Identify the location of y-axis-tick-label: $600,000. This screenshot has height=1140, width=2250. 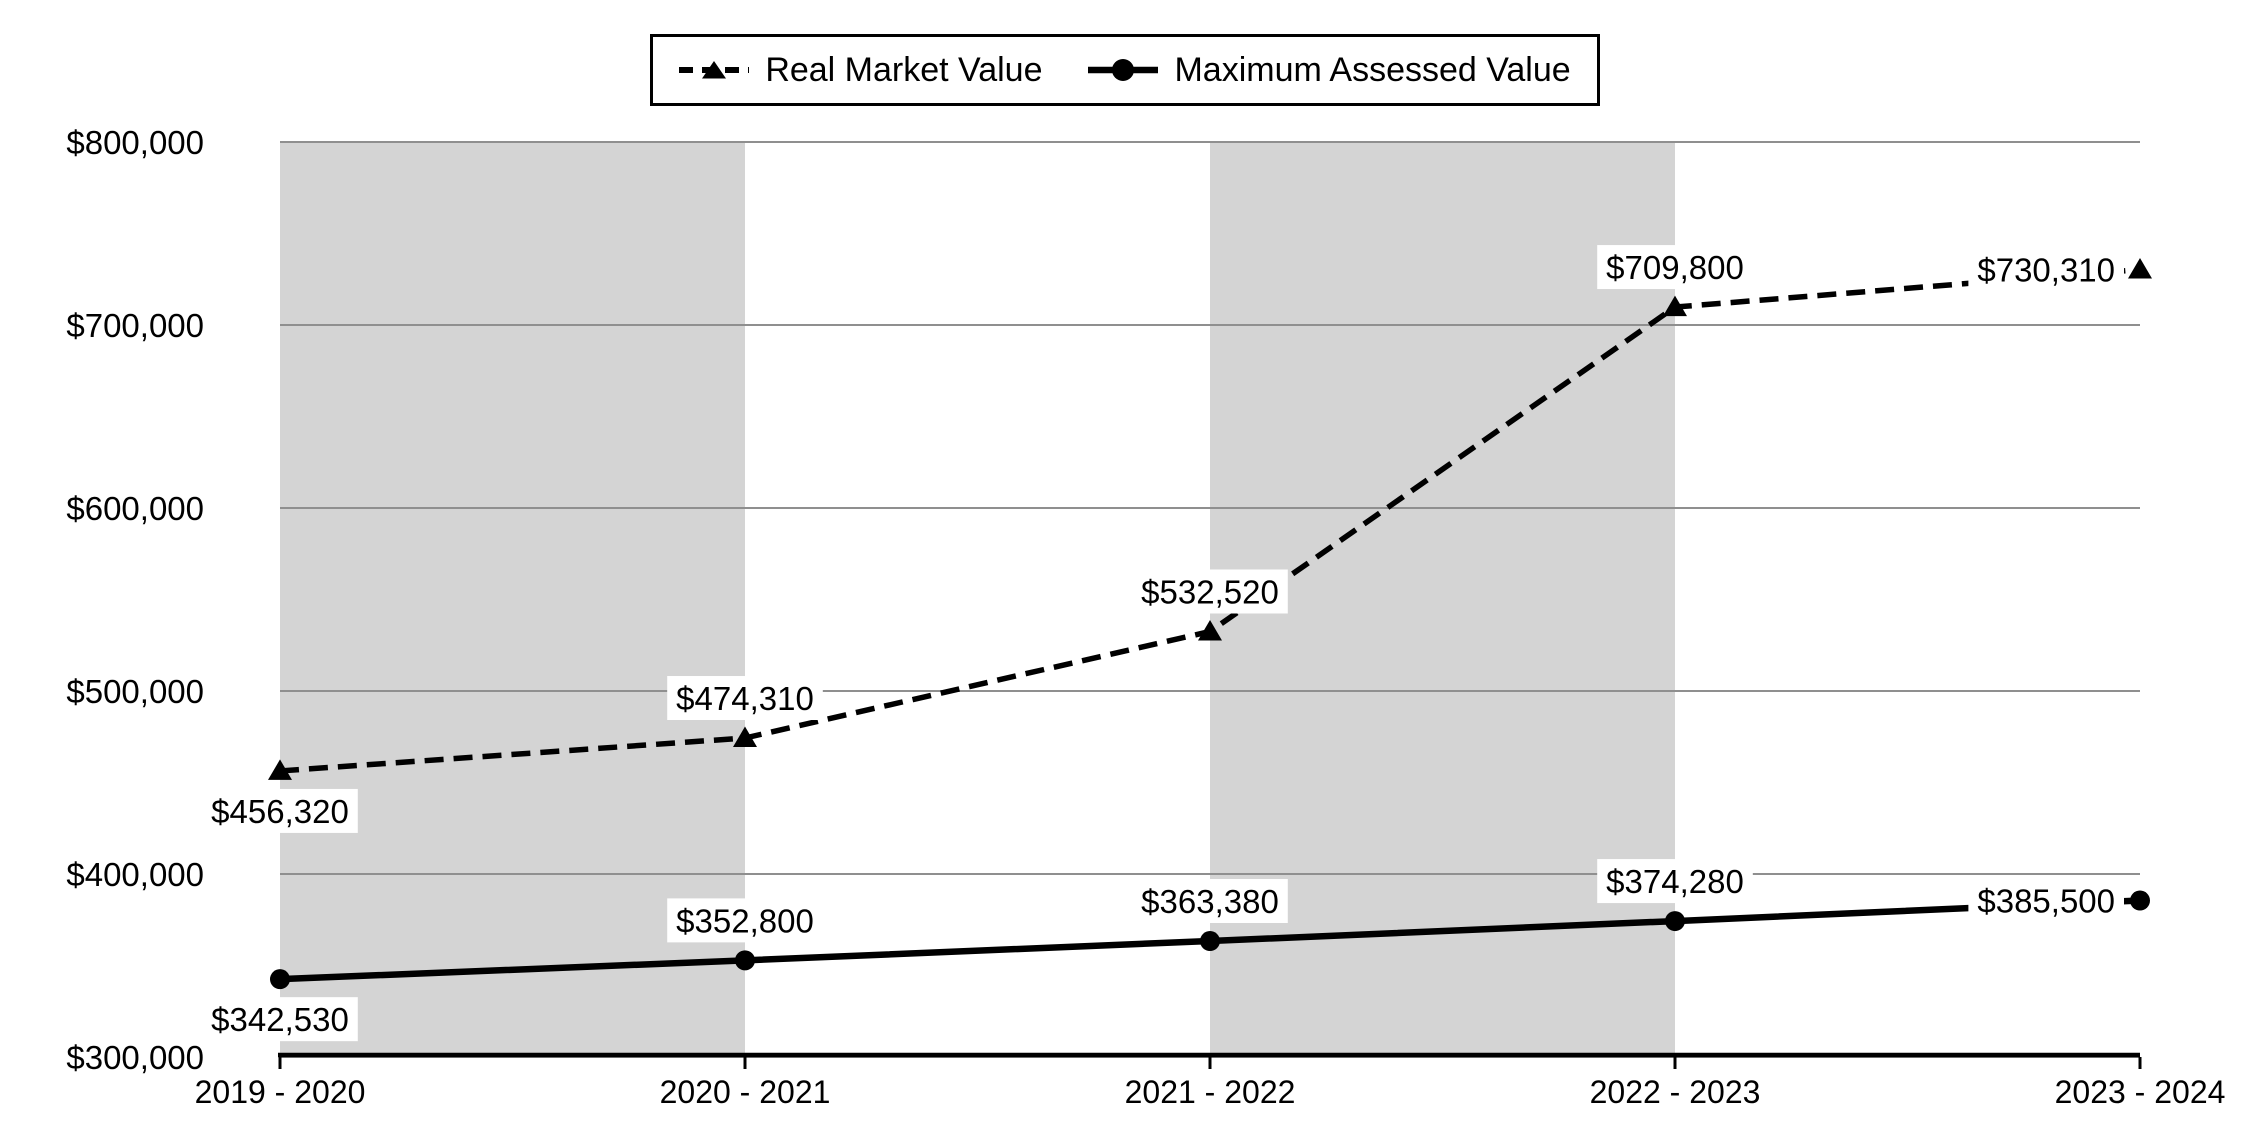
(135, 508).